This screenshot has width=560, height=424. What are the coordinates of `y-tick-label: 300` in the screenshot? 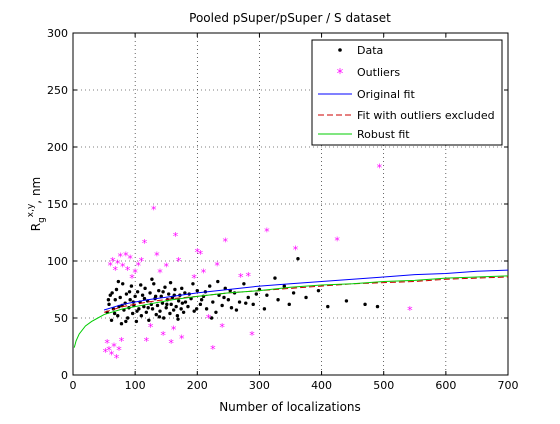 It's located at (57, 33).